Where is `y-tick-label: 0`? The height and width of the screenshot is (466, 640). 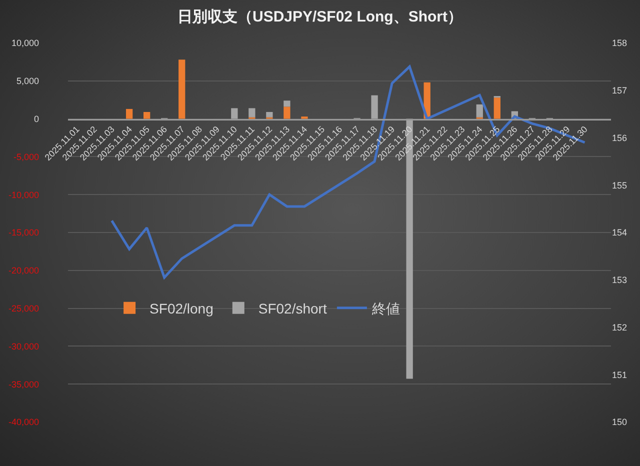
y-tick-label: 0 is located at coordinates (36, 119).